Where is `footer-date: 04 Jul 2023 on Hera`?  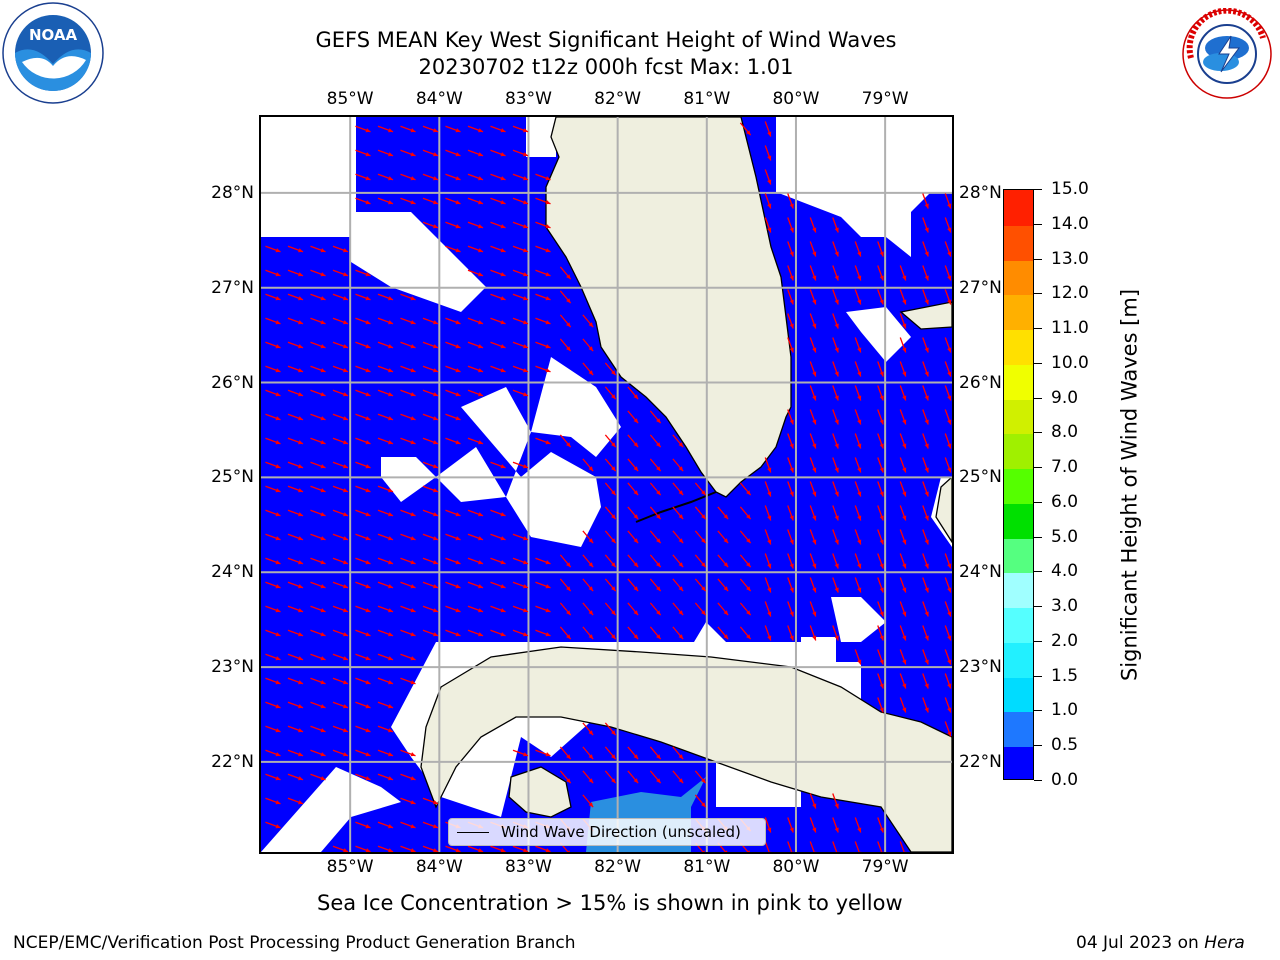 footer-date: 04 Jul 2023 on Hera is located at coordinates (1160, 943).